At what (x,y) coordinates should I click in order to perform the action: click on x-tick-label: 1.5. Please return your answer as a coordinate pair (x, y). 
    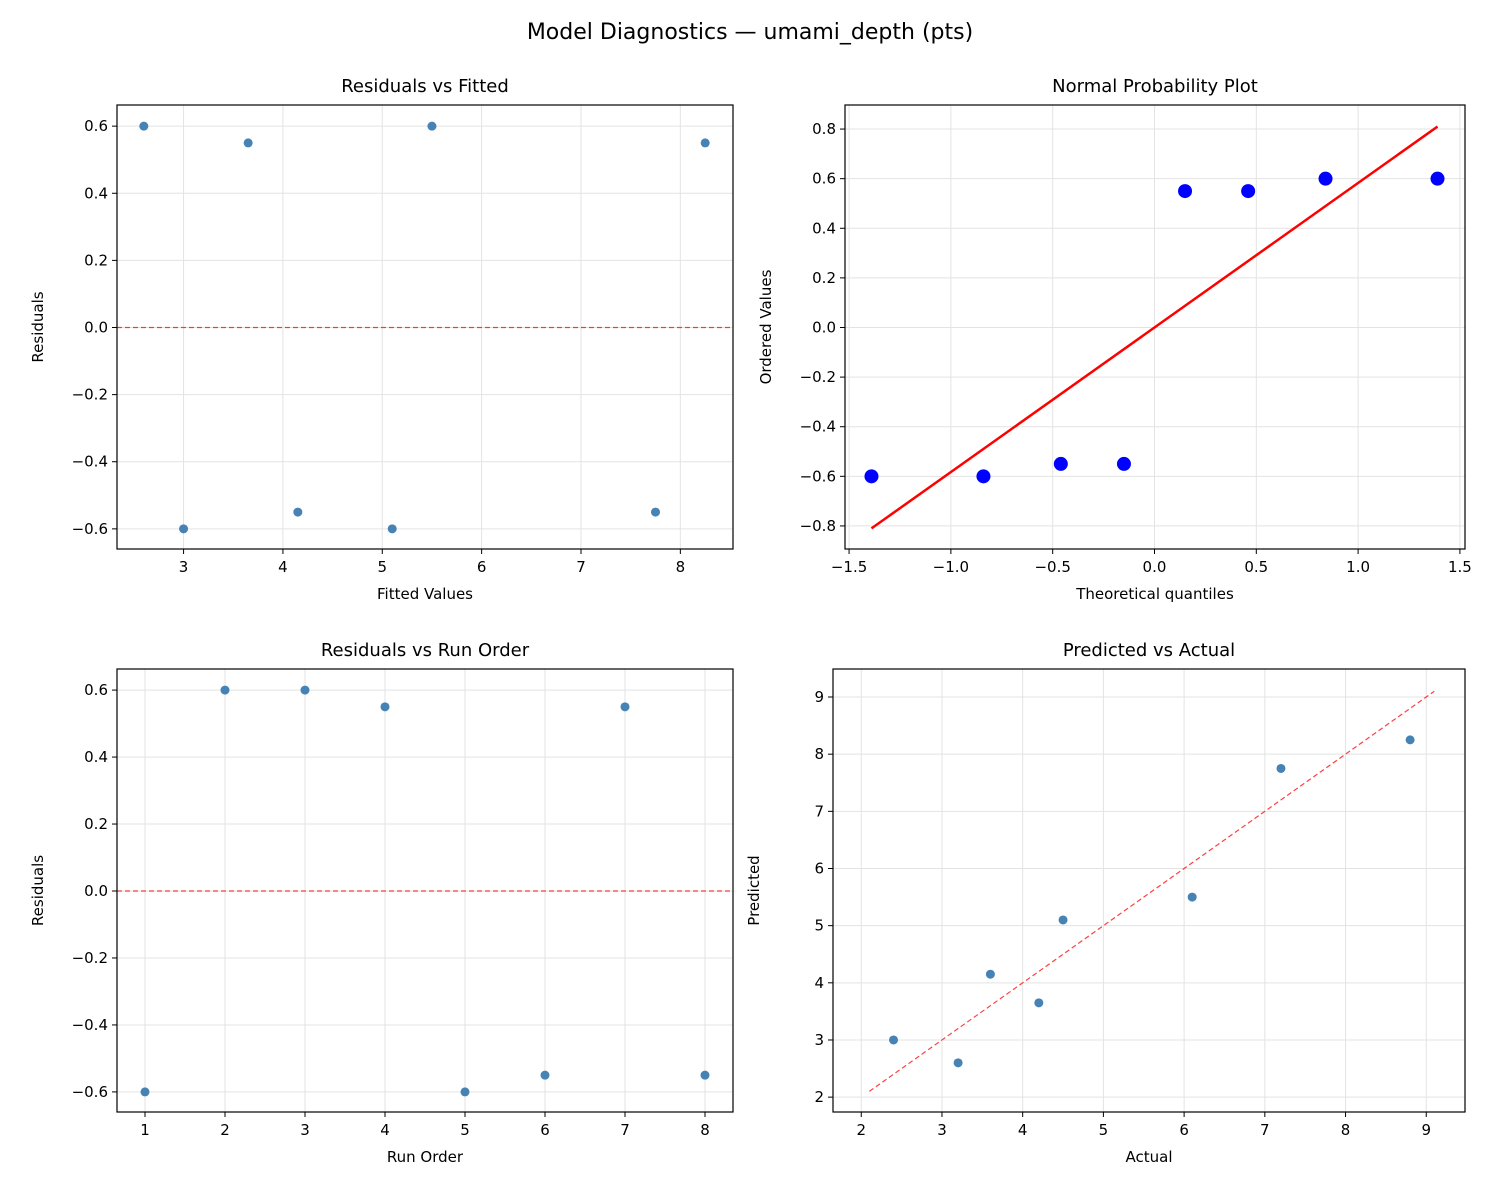
    Looking at the image, I should click on (1460, 567).